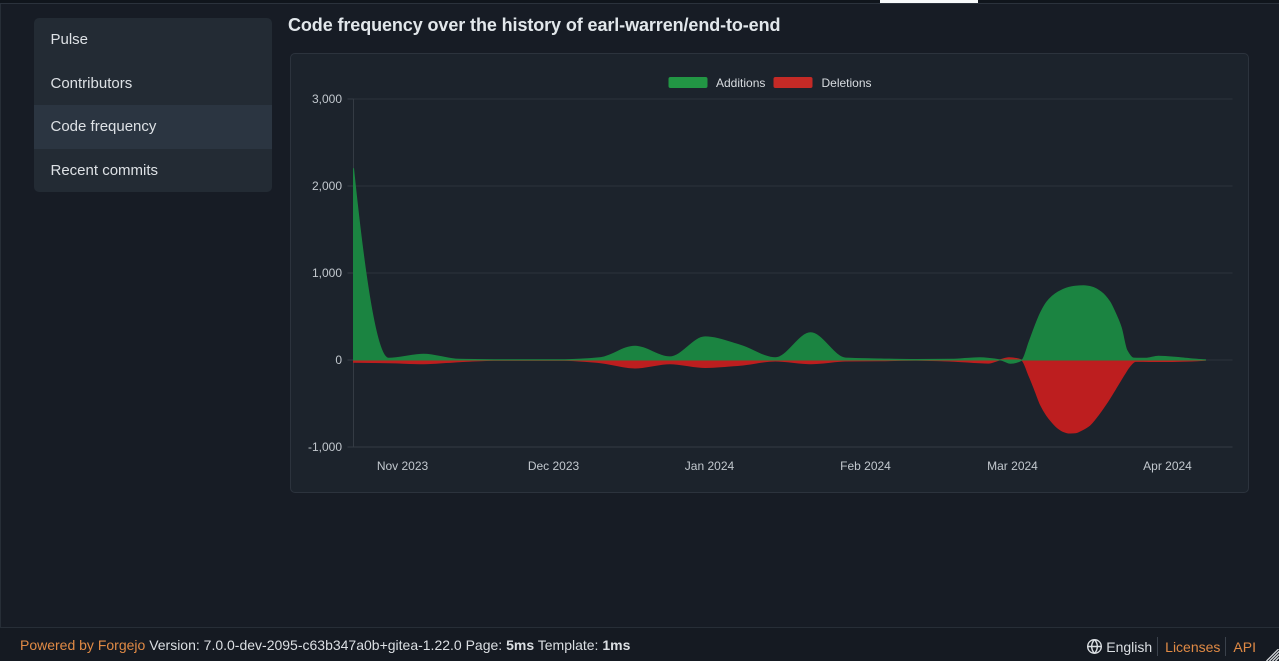 Image resolution: width=1279 pixels, height=661 pixels. I want to click on svg-text: Jan 2024, so click(709, 466).